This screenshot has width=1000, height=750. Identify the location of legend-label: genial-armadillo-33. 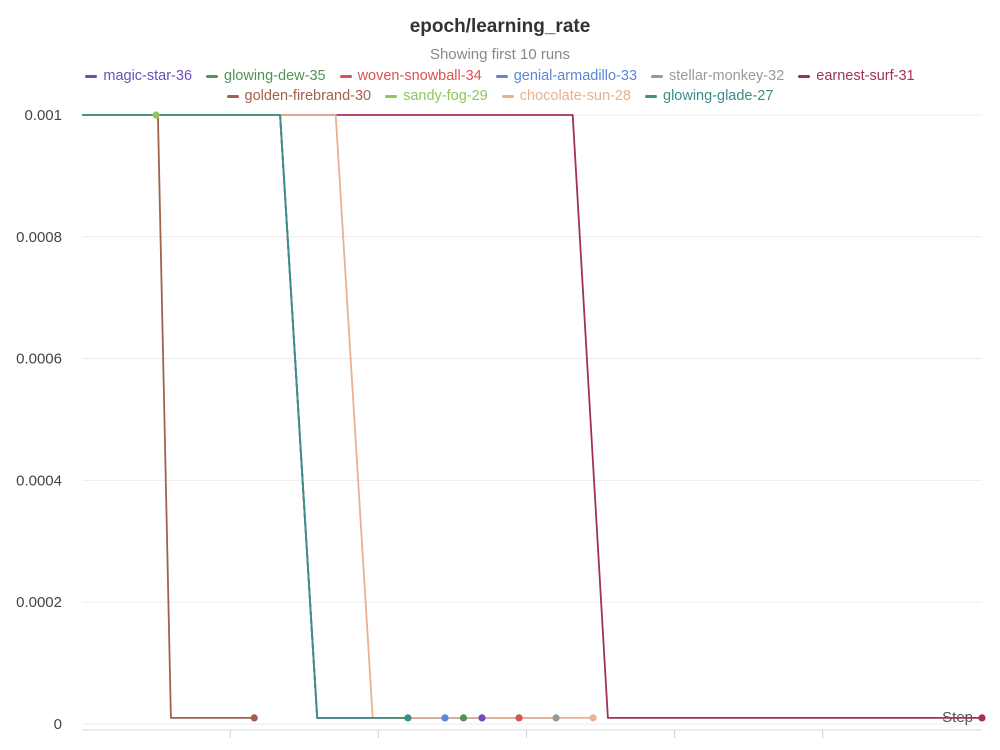
(575, 76).